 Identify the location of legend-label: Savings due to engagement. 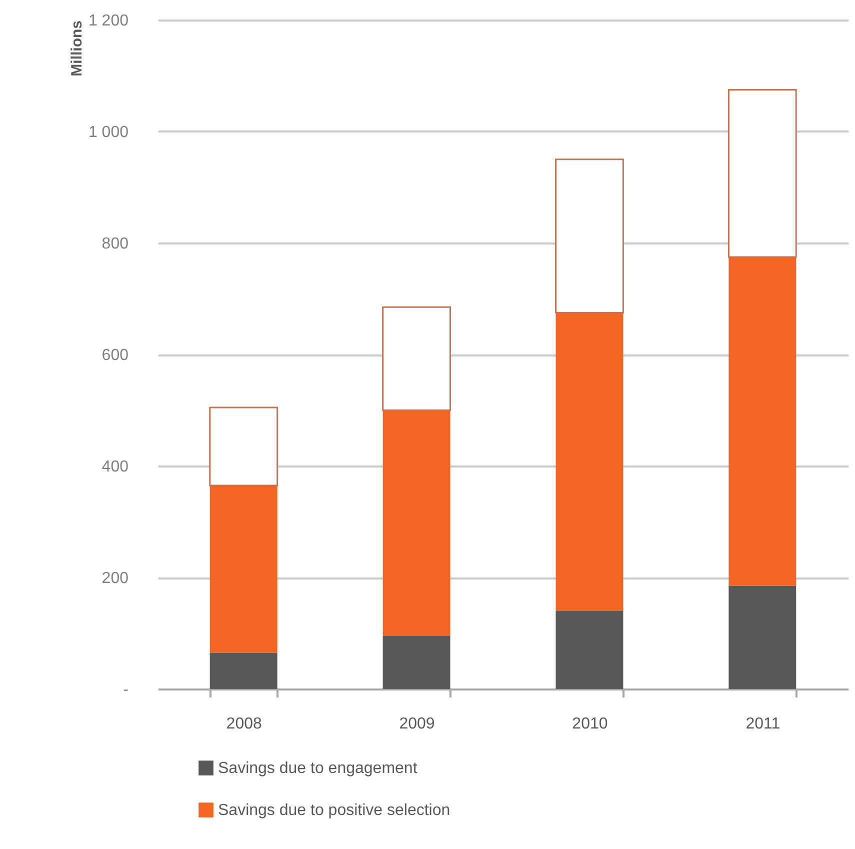
(318, 768).